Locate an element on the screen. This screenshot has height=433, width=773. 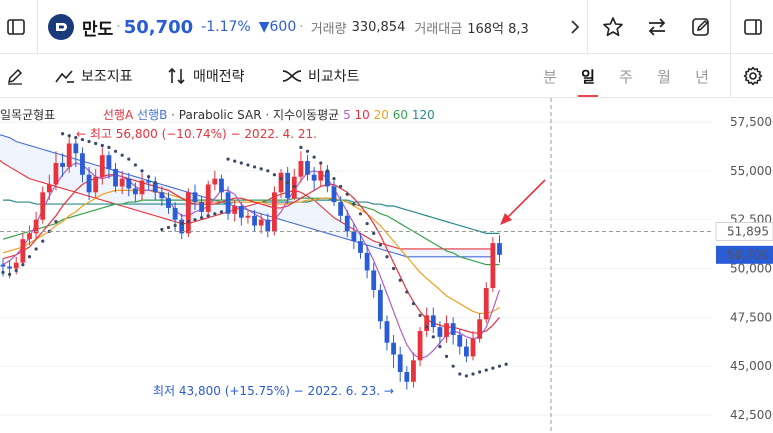
period-day: 일 is located at coordinates (588, 76).